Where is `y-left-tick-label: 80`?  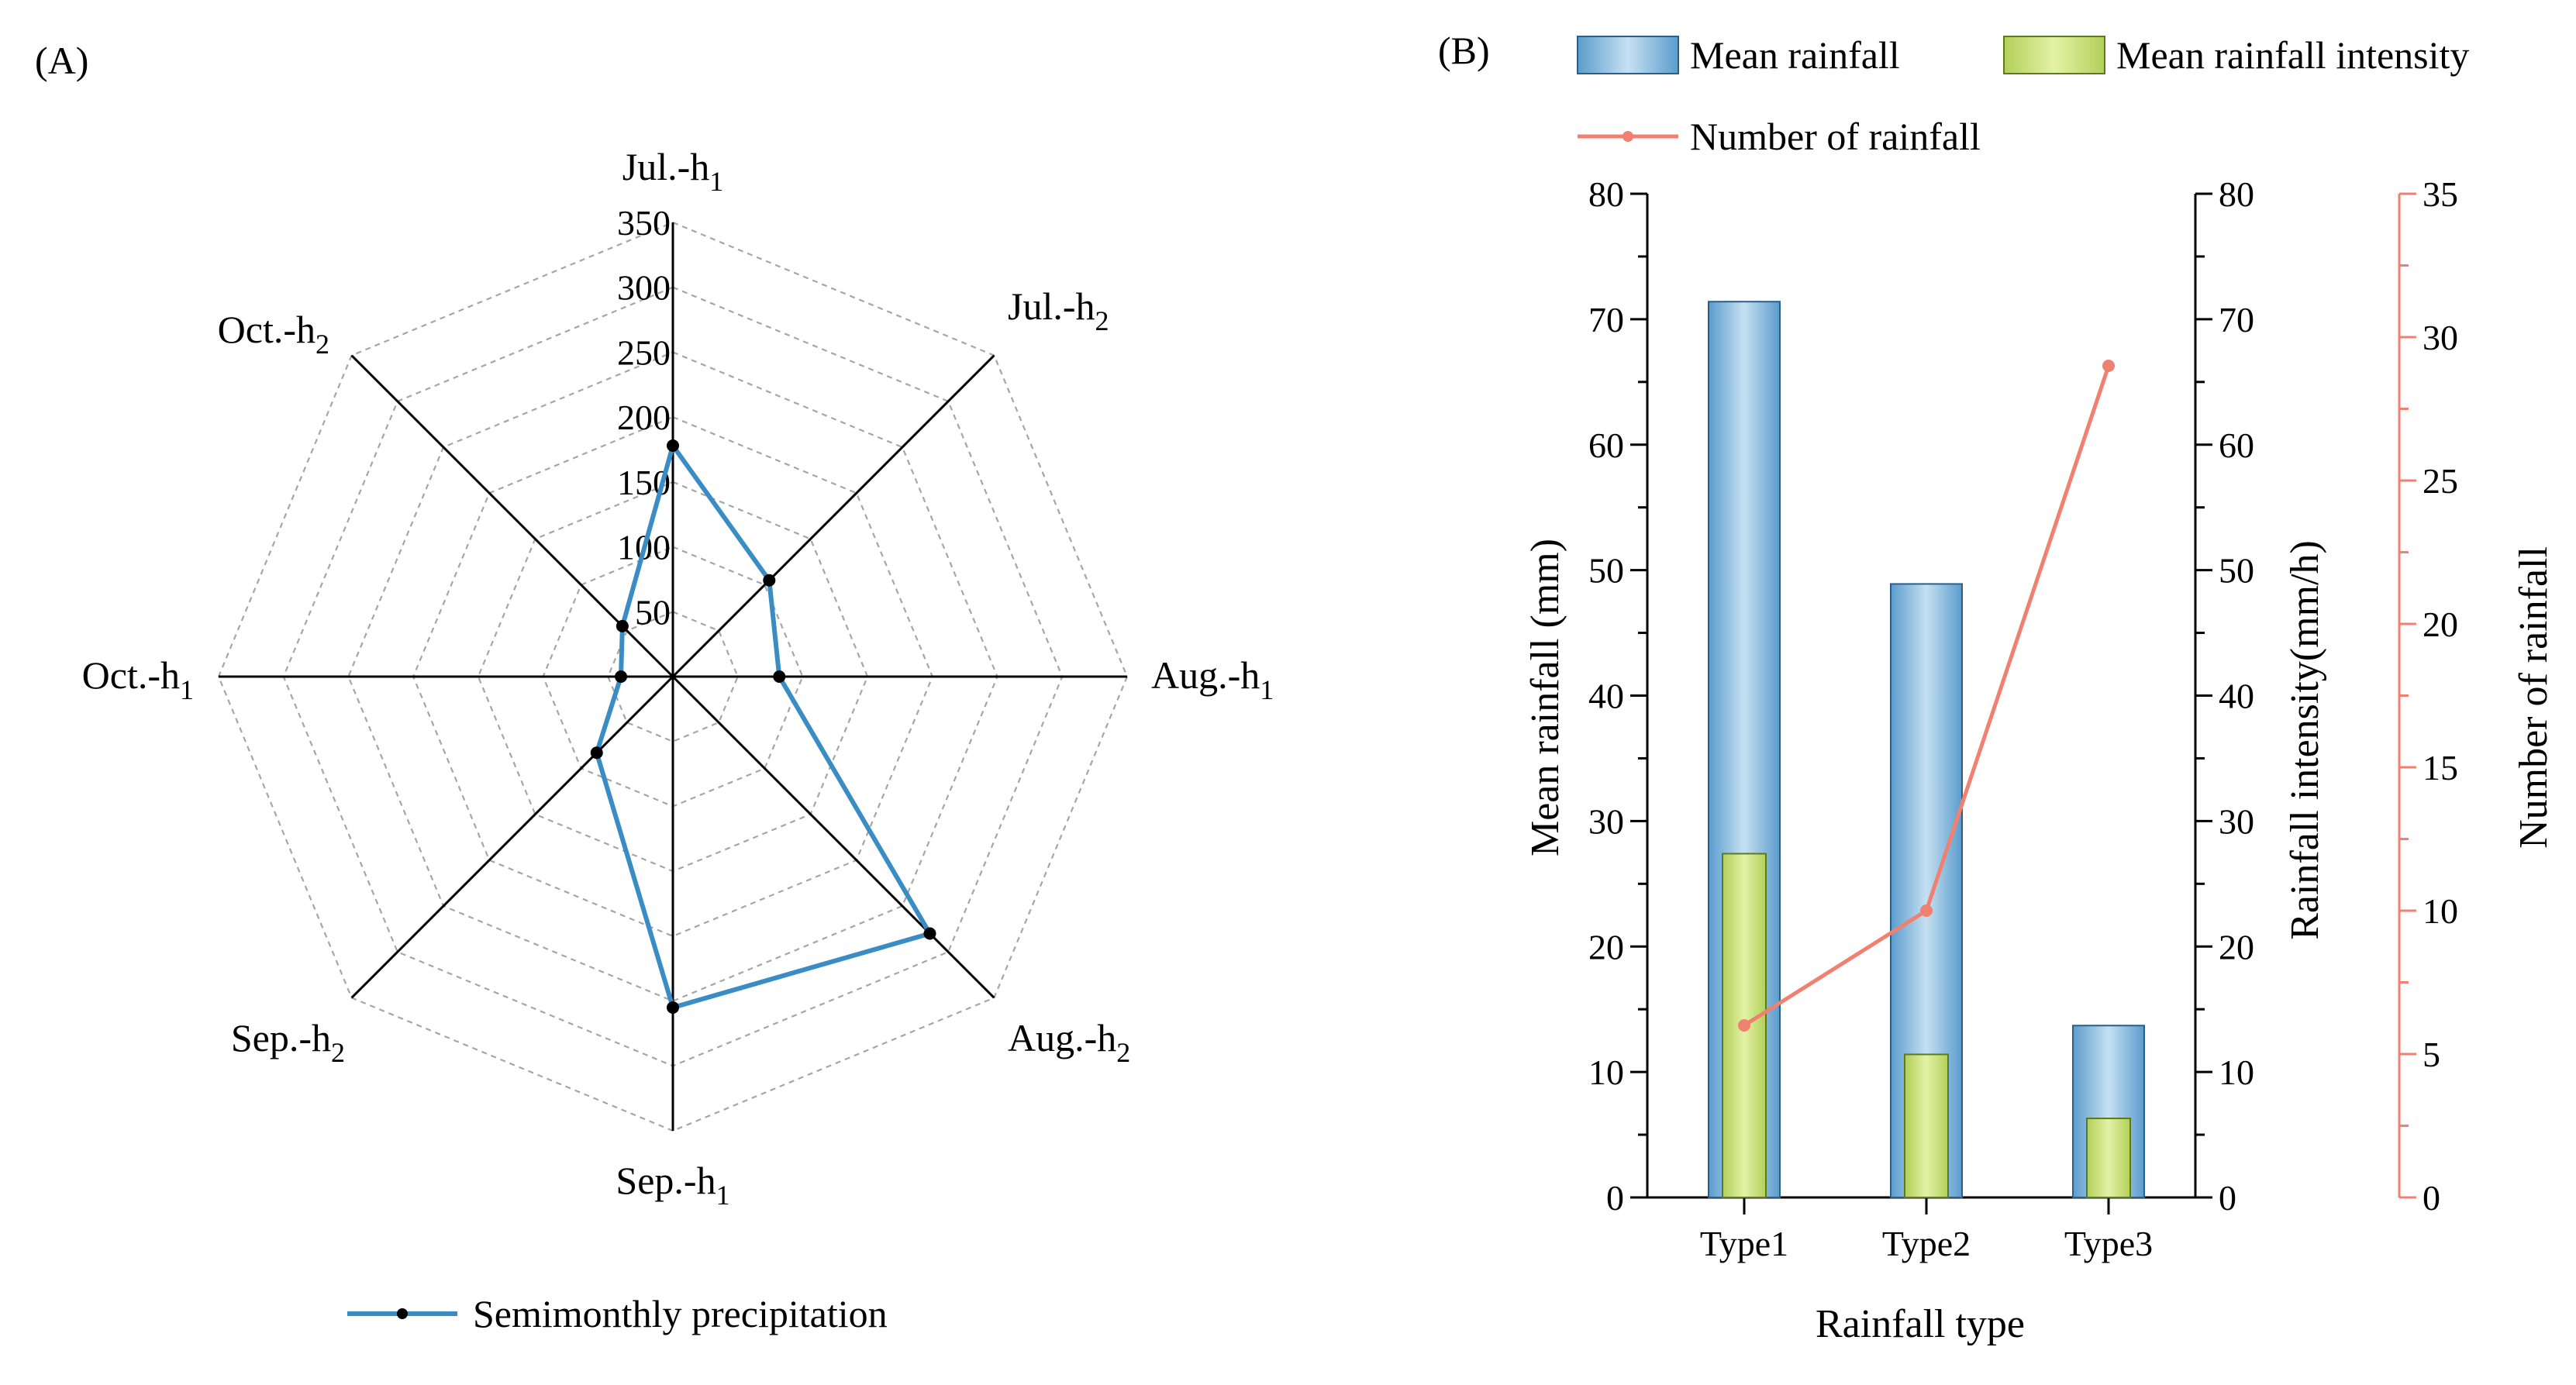 y-left-tick-label: 80 is located at coordinates (1606, 194).